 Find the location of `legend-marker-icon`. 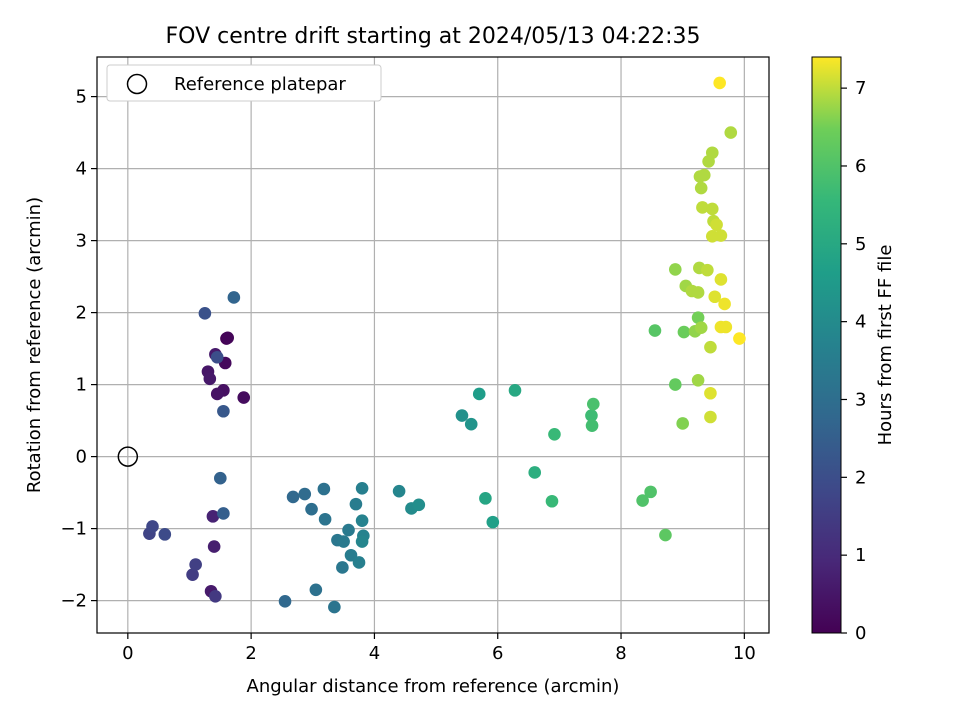

legend-marker-icon is located at coordinates (137, 84).